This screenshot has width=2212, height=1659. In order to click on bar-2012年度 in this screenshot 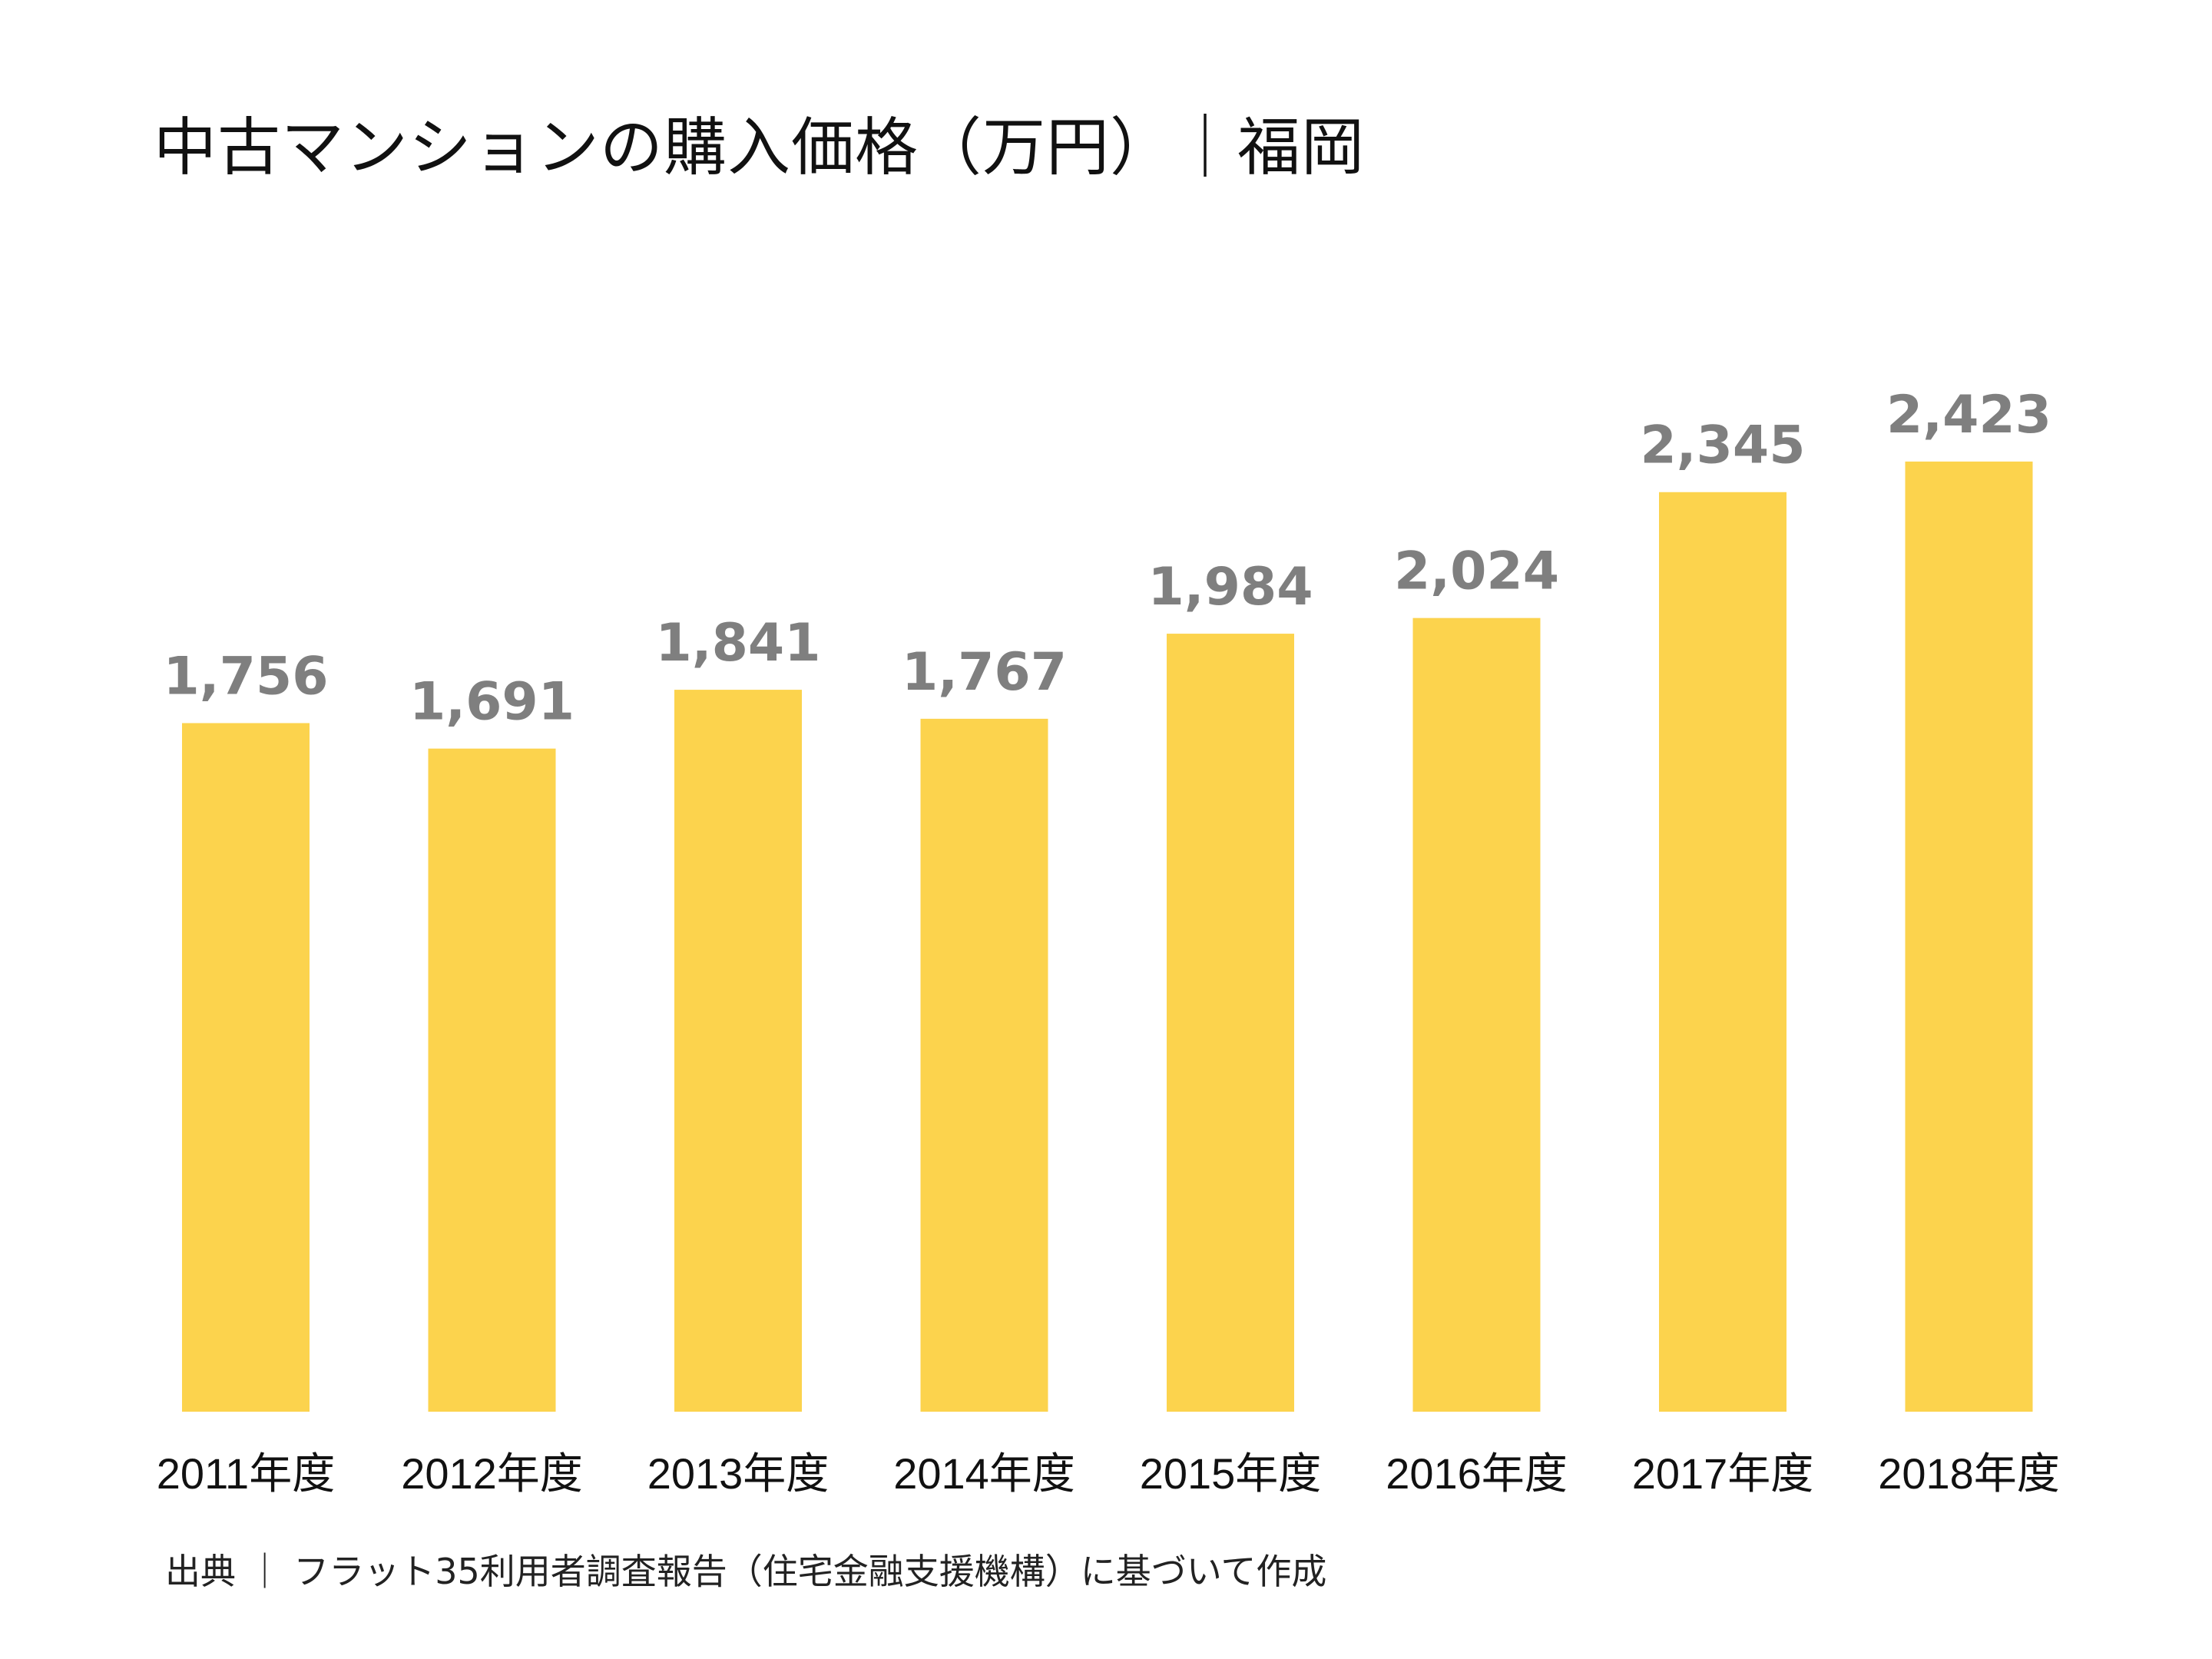, I will do `click(492, 1080)`.